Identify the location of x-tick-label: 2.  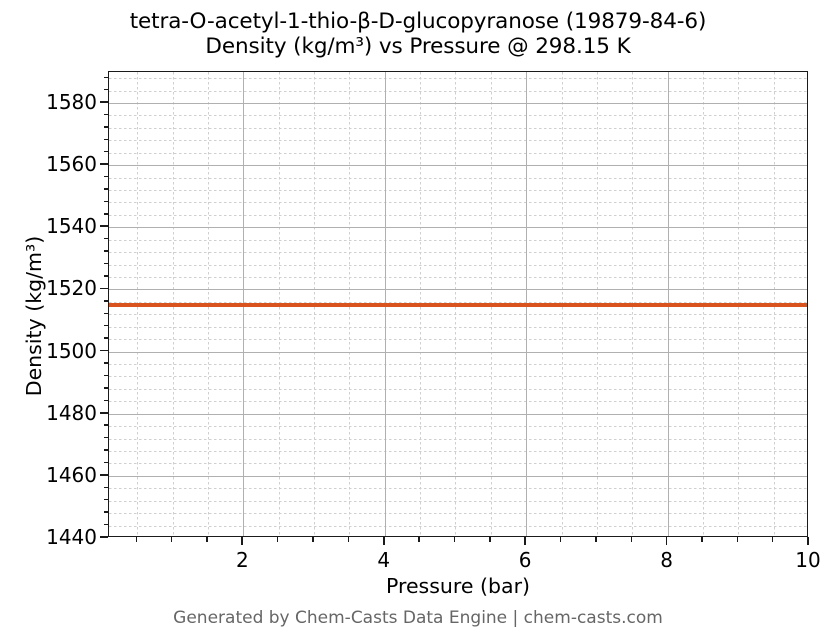
(242, 560).